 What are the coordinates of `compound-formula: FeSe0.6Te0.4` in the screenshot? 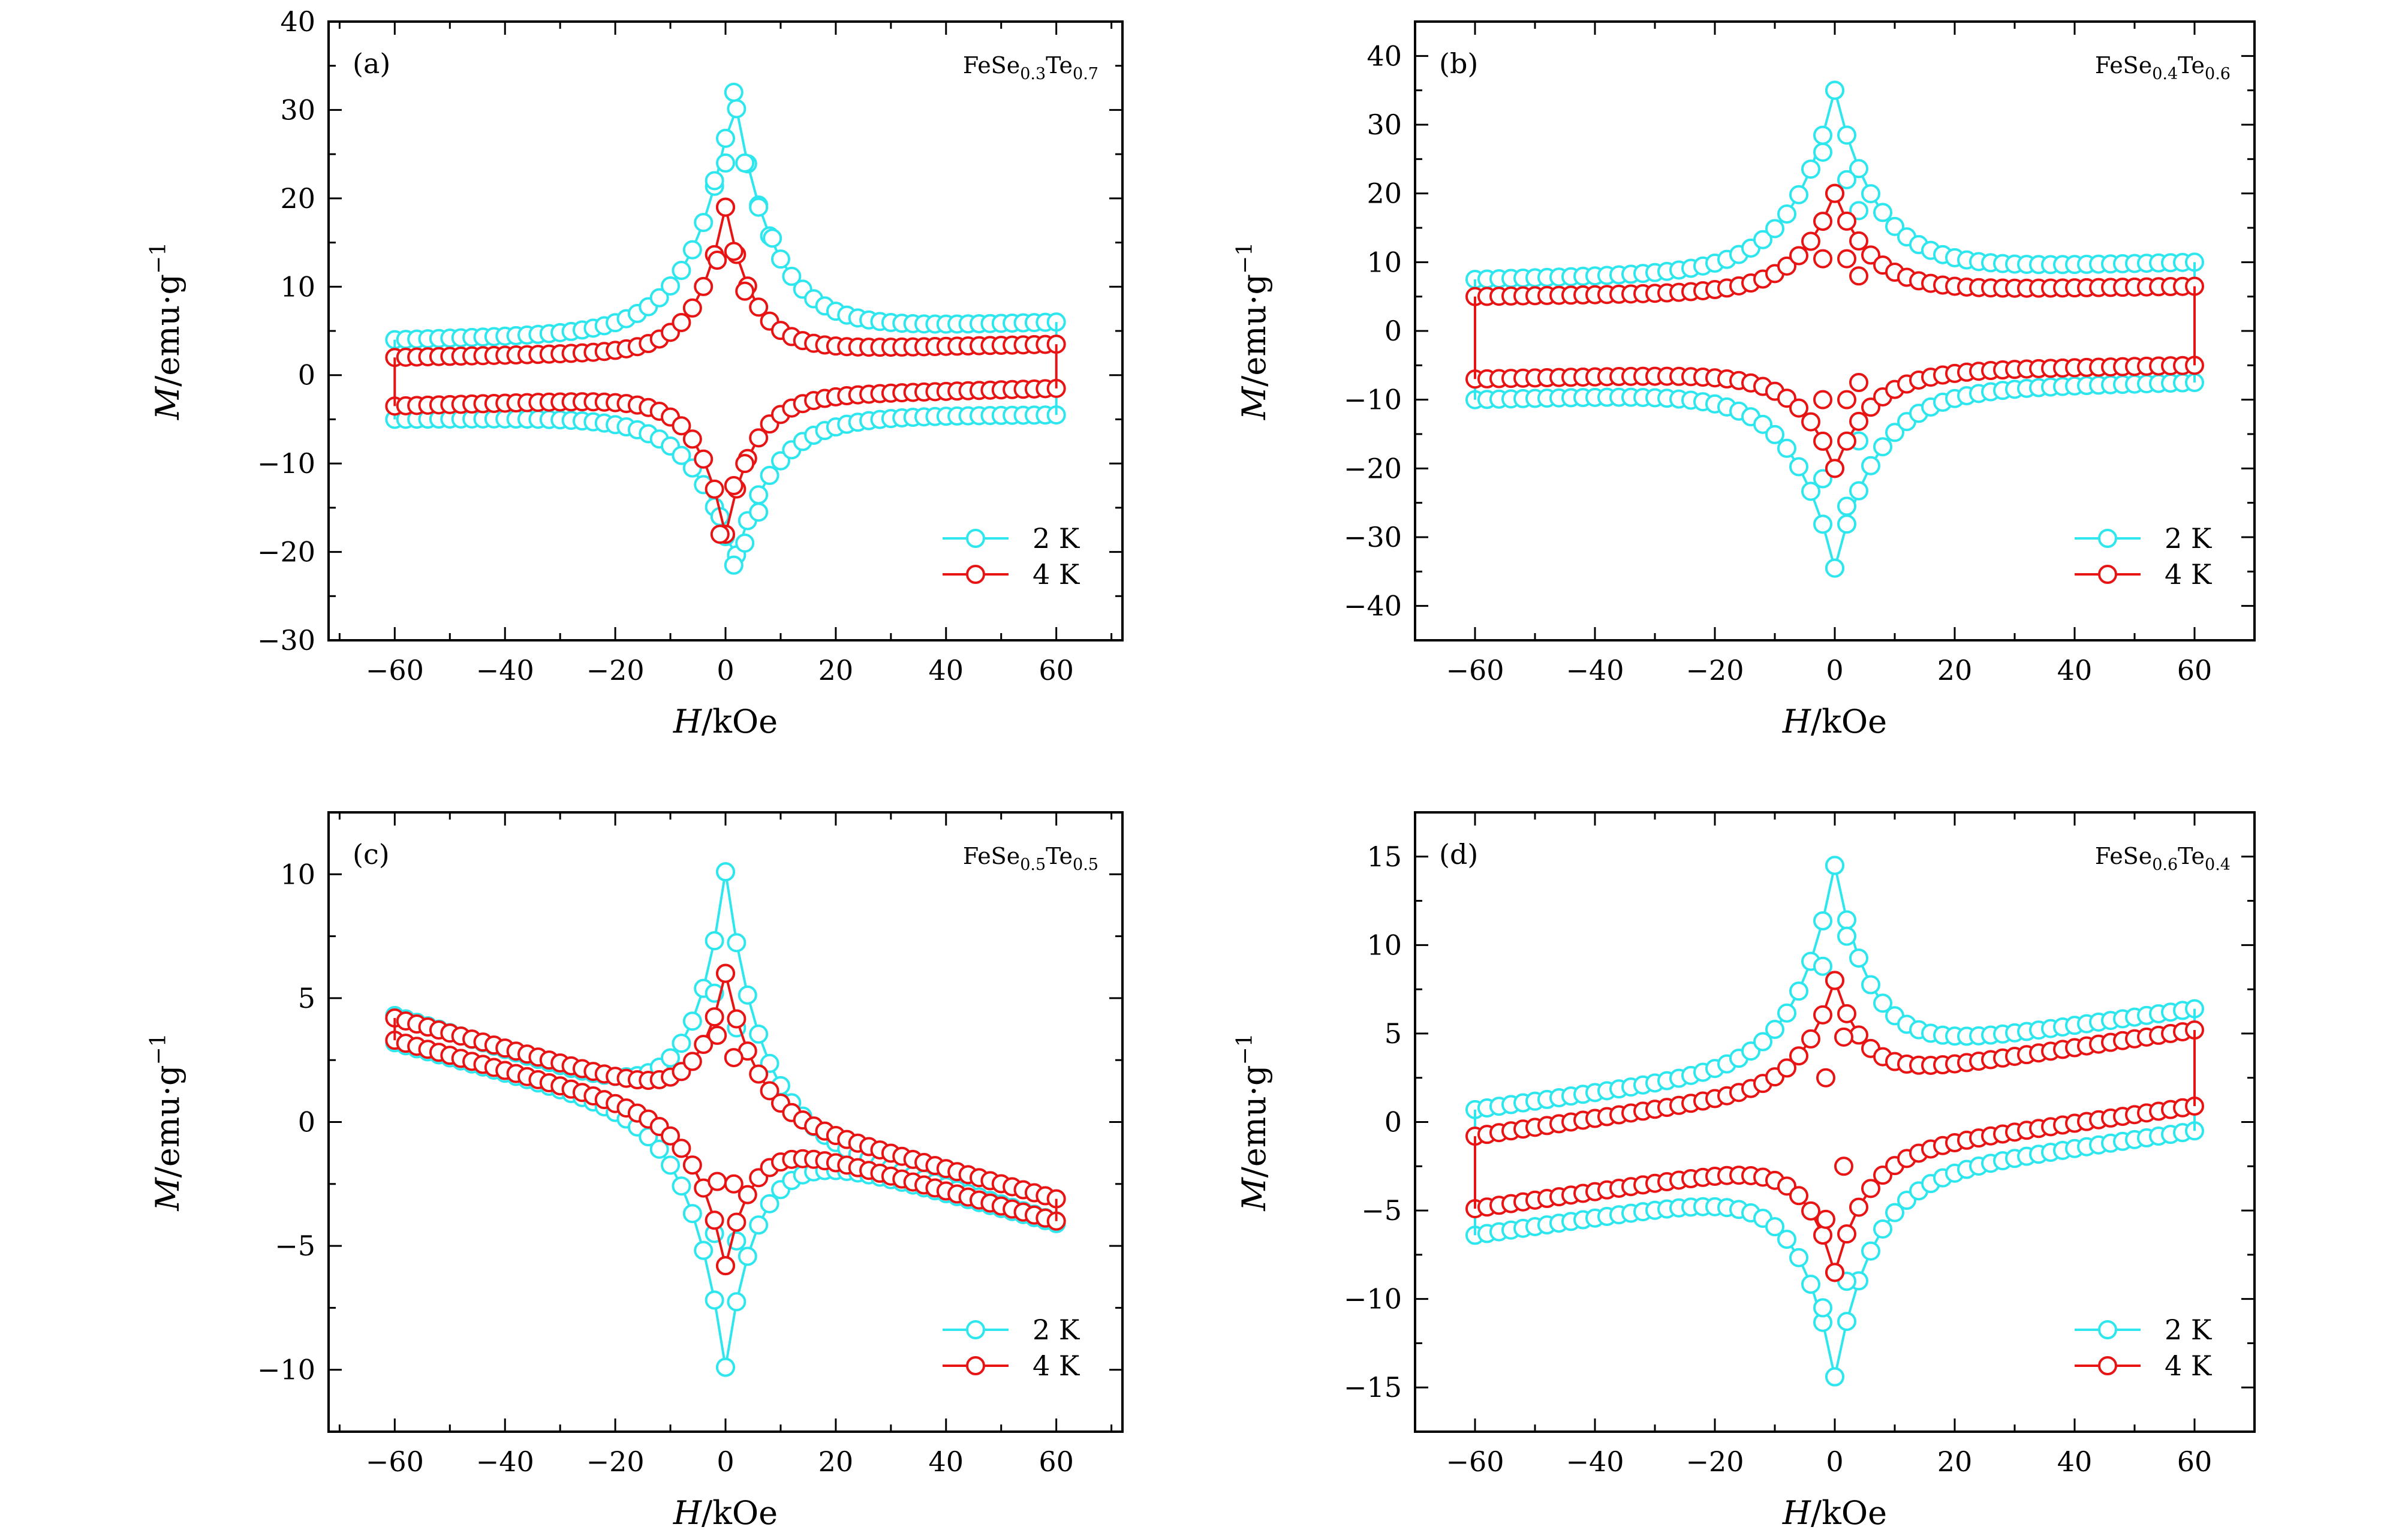 It's located at (2163, 858).